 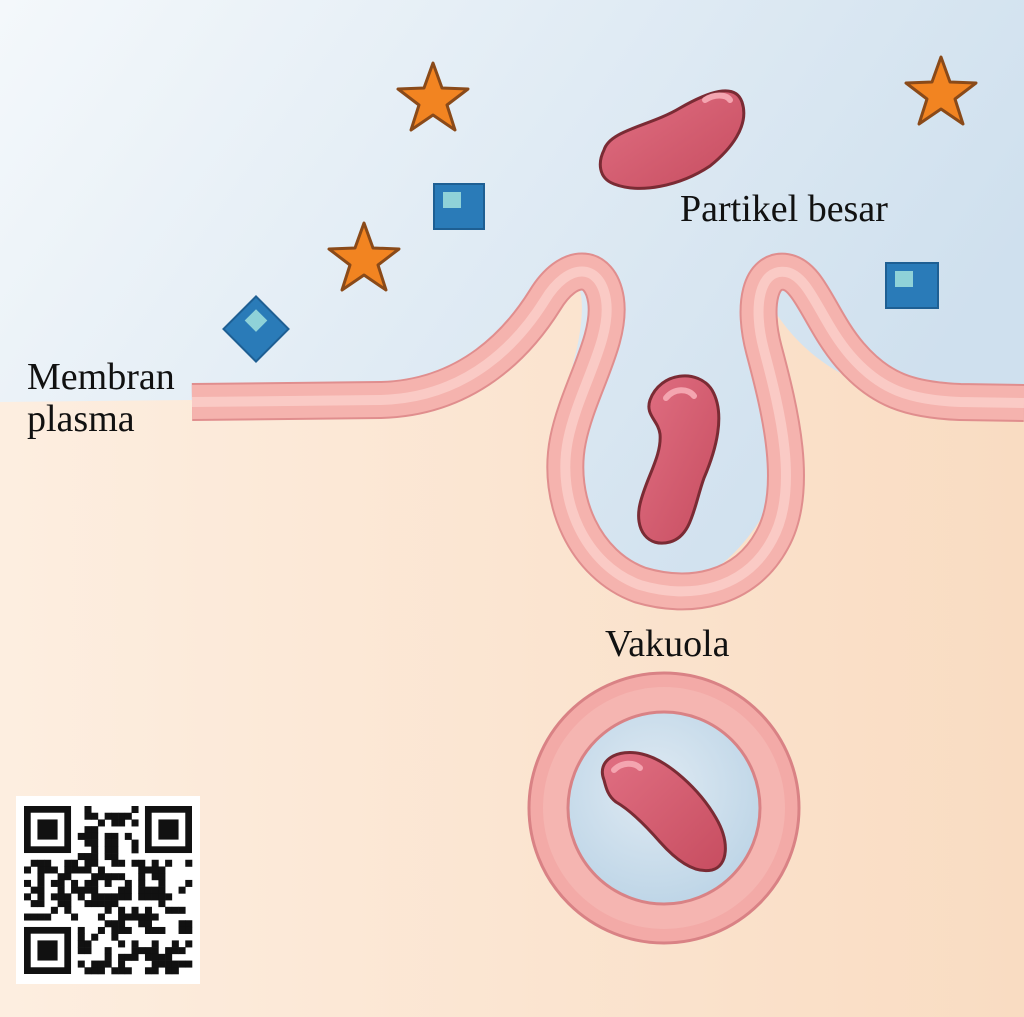 What do you see at coordinates (679, 459) in the screenshot?
I see `bean-particle-icon` at bounding box center [679, 459].